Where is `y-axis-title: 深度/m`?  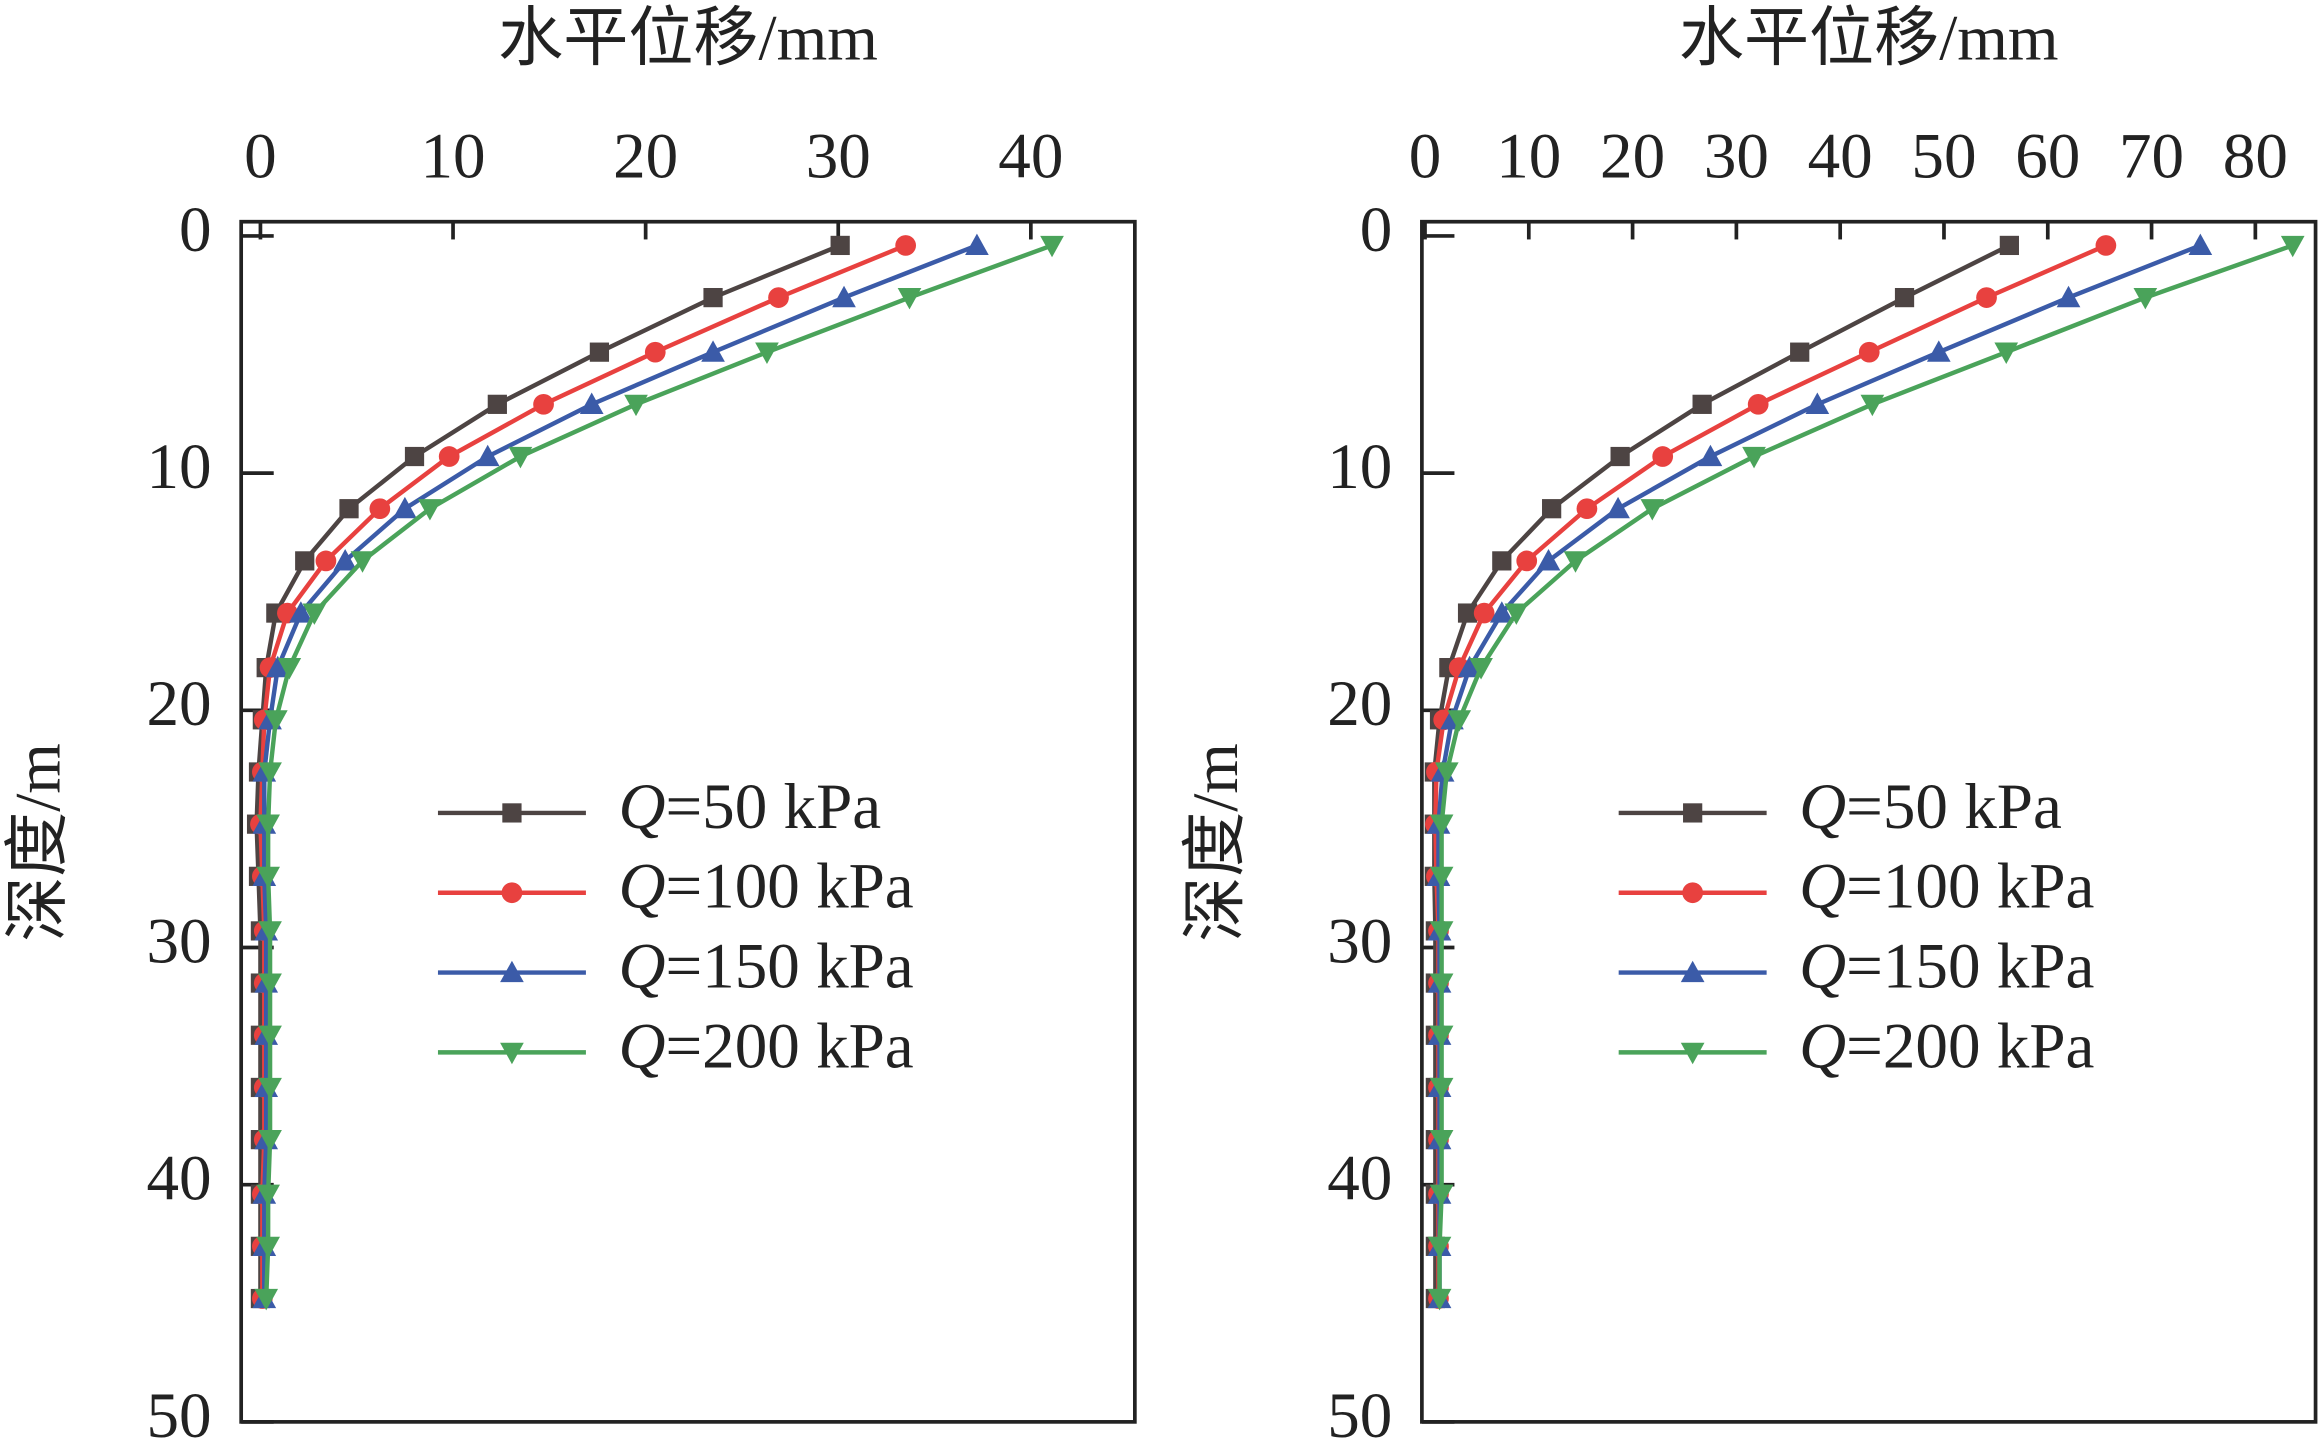
y-axis-title: 深度/m is located at coordinates (1216, 842).